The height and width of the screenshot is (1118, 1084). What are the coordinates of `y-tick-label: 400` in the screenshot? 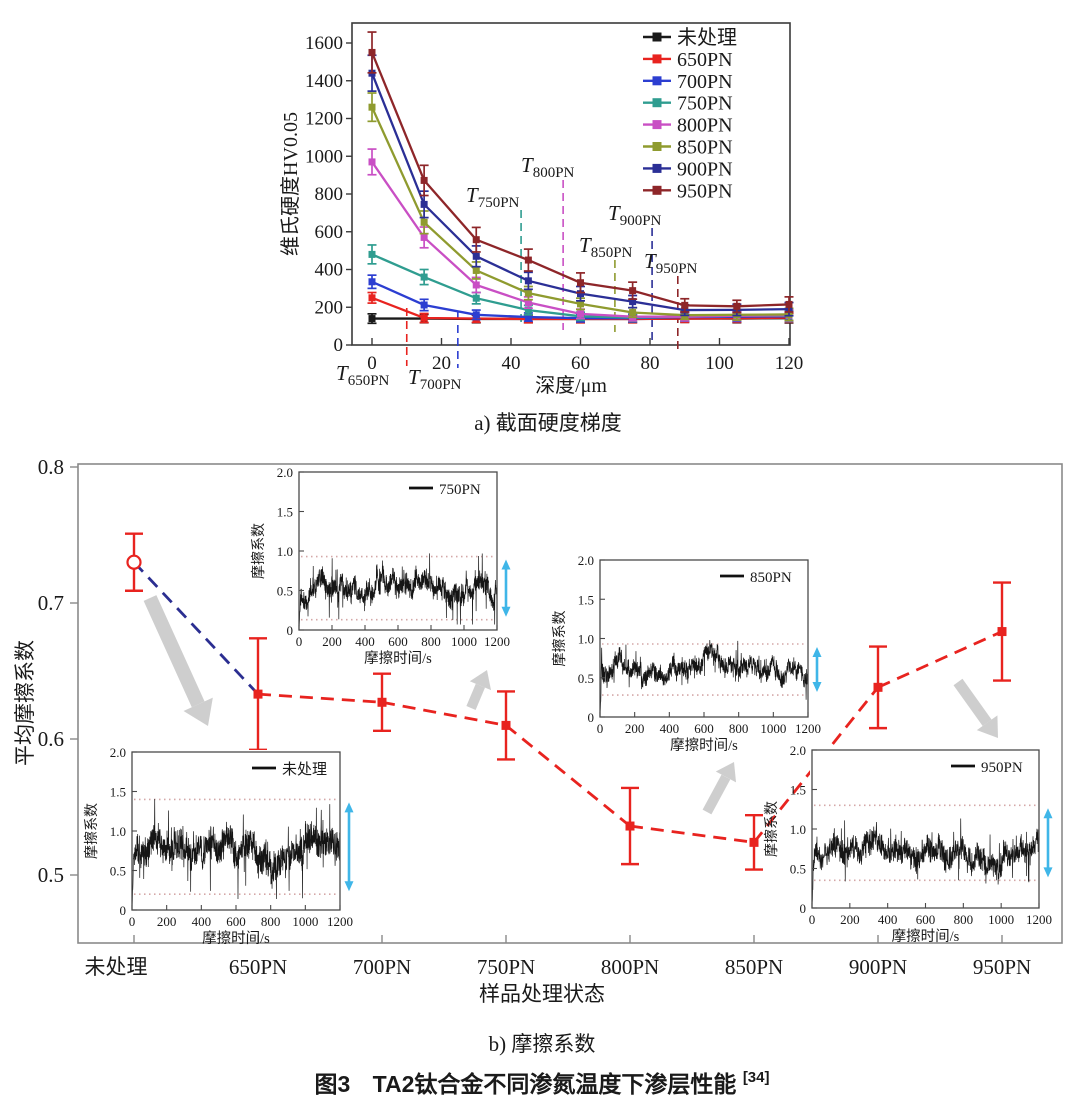 It's located at (329, 270).